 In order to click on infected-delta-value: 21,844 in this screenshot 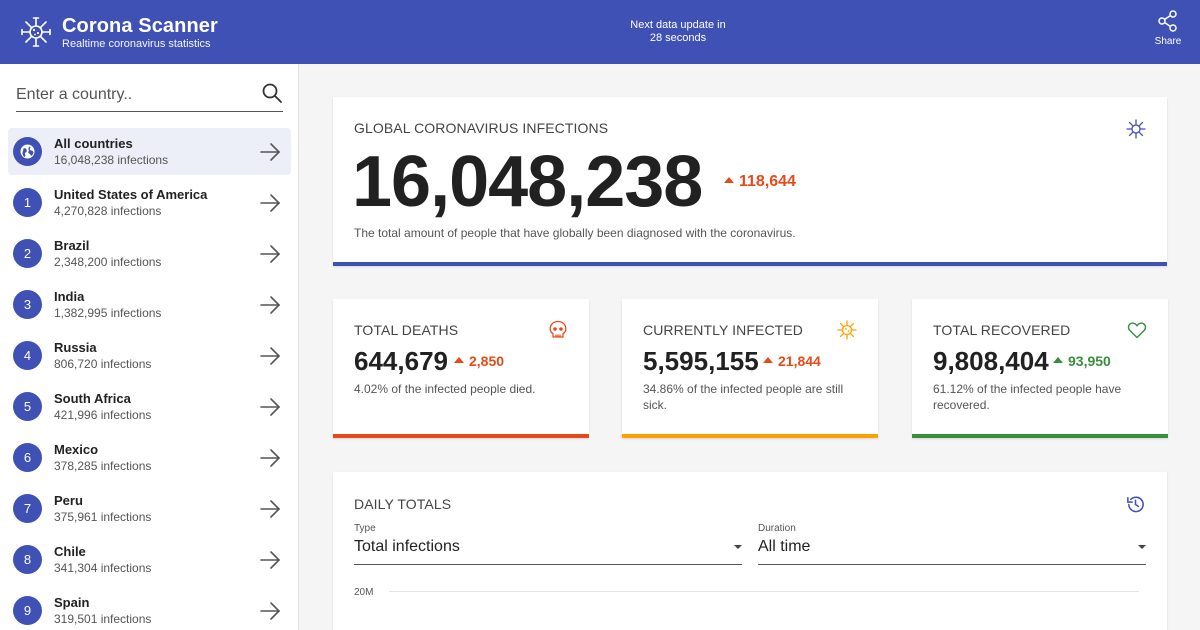, I will do `click(799, 361)`.